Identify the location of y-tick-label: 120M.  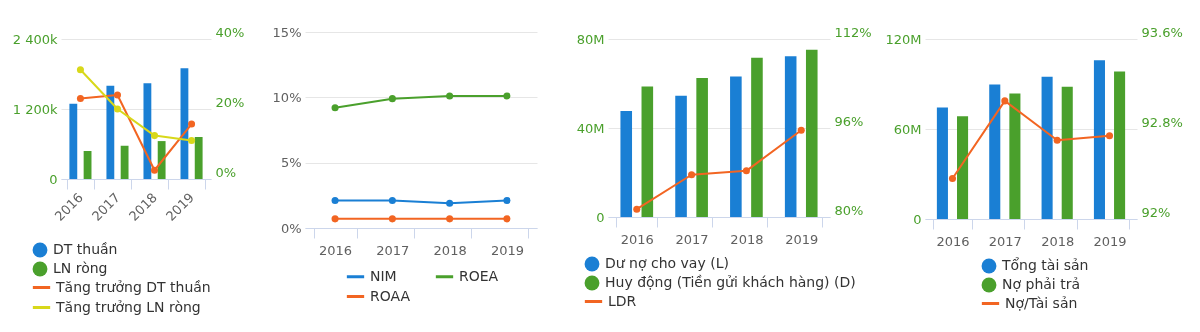
(903, 39).